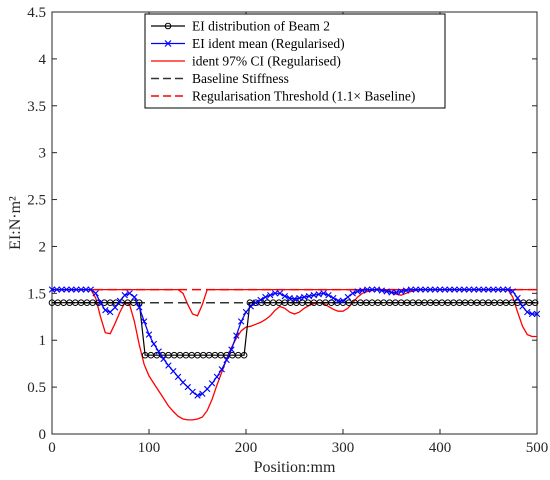 The image size is (550, 480). I want to click on y-tick-label: 2, so click(43, 247).